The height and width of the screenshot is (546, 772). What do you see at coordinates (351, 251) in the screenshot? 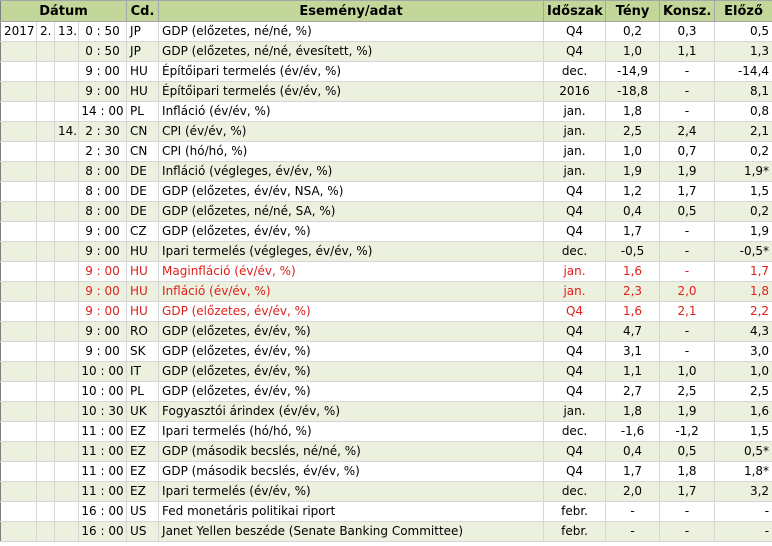
I see `event-cell: Ipari termelés (végleges, év/év, %)` at bounding box center [351, 251].